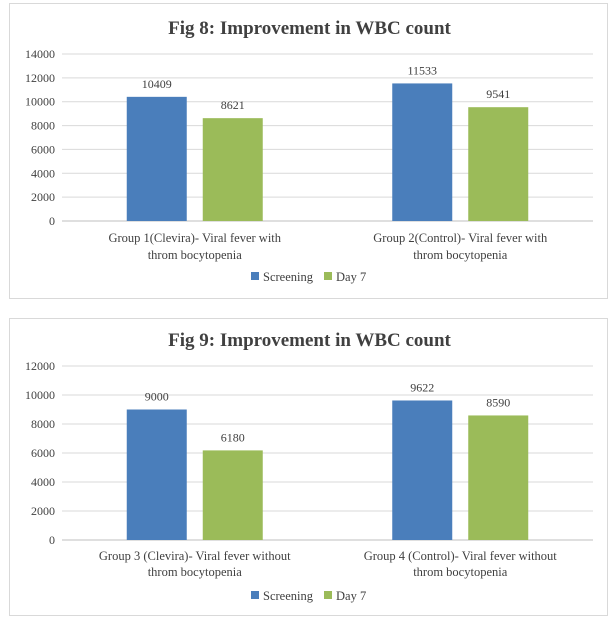  Describe the element at coordinates (498, 402) in the screenshot. I see `data-label: 8590` at that location.